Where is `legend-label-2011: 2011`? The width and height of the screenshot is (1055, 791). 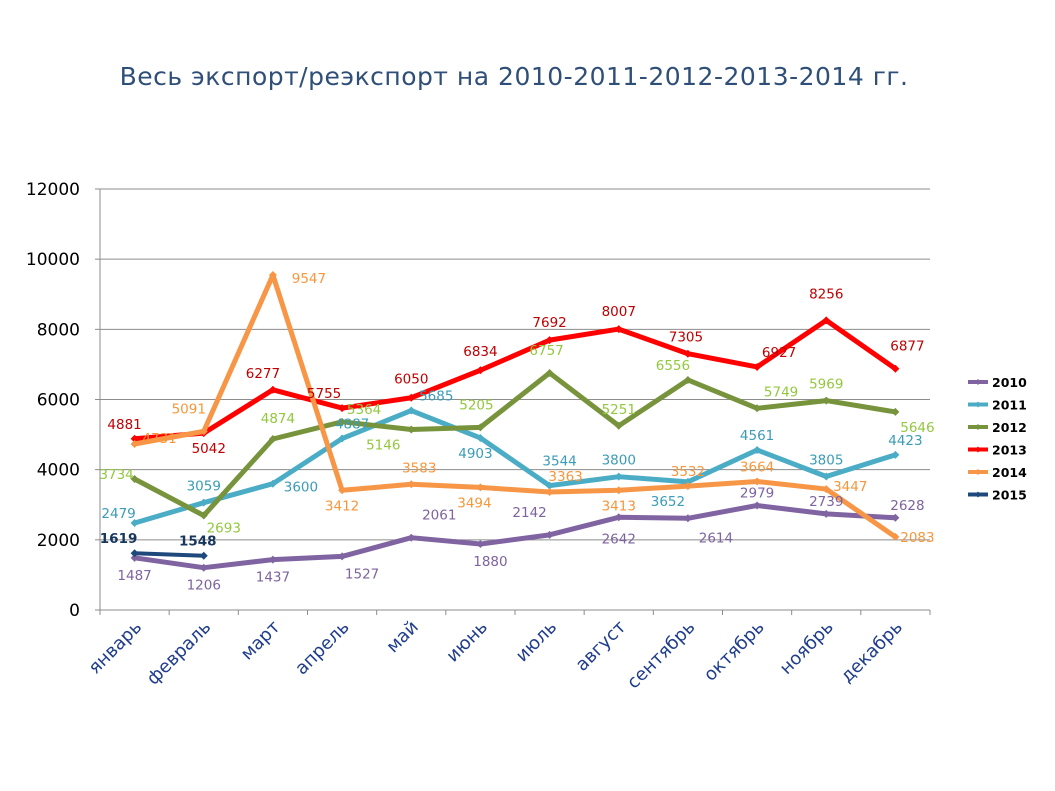 legend-label-2011: 2011 is located at coordinates (1009, 405).